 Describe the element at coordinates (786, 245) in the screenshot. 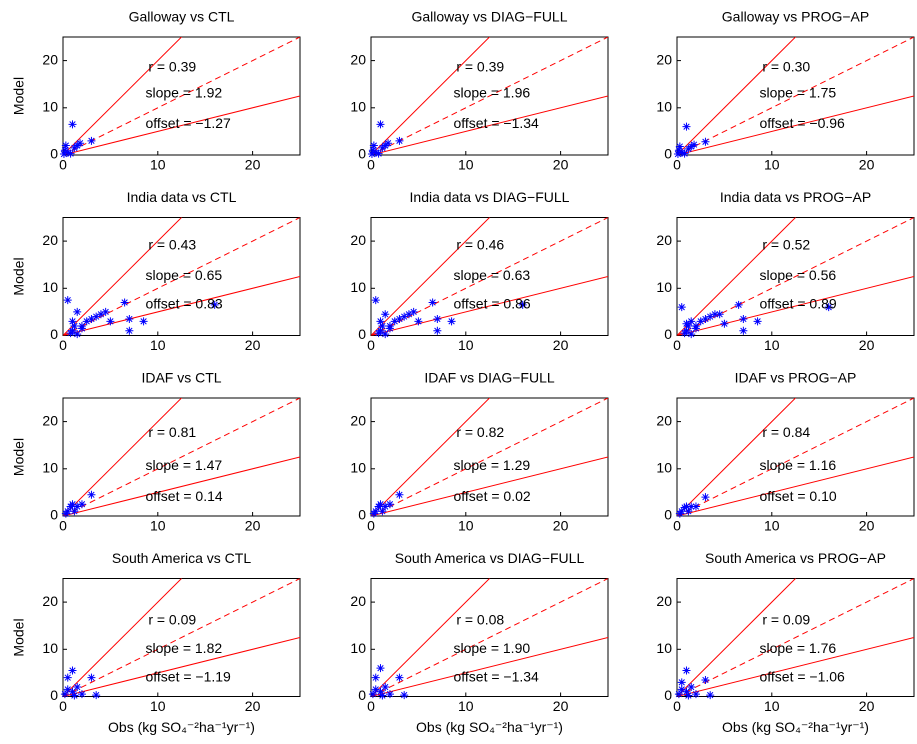

I see `annotation: r = 0.52` at that location.